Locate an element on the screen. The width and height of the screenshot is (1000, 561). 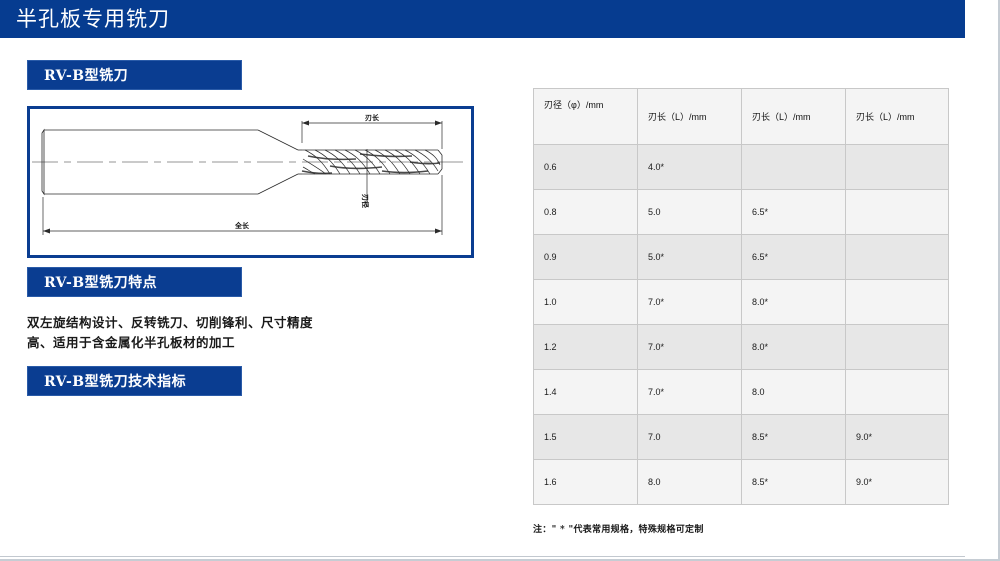
cell-diameter: 0.8 is located at coordinates (585, 212).